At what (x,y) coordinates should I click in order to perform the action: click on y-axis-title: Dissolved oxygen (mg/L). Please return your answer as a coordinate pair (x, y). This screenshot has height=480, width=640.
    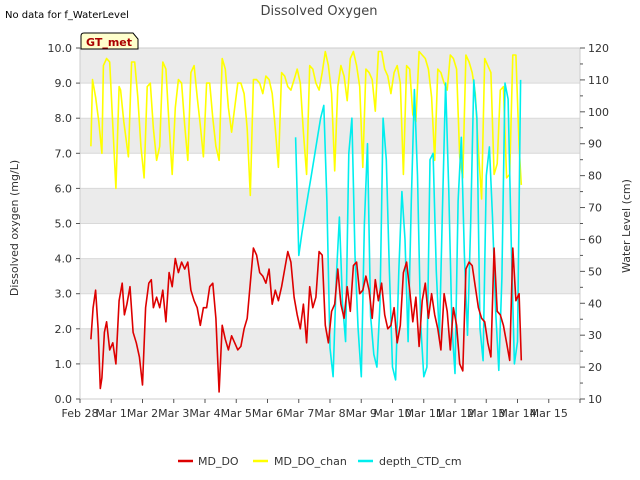
    Looking at the image, I should click on (14, 228).